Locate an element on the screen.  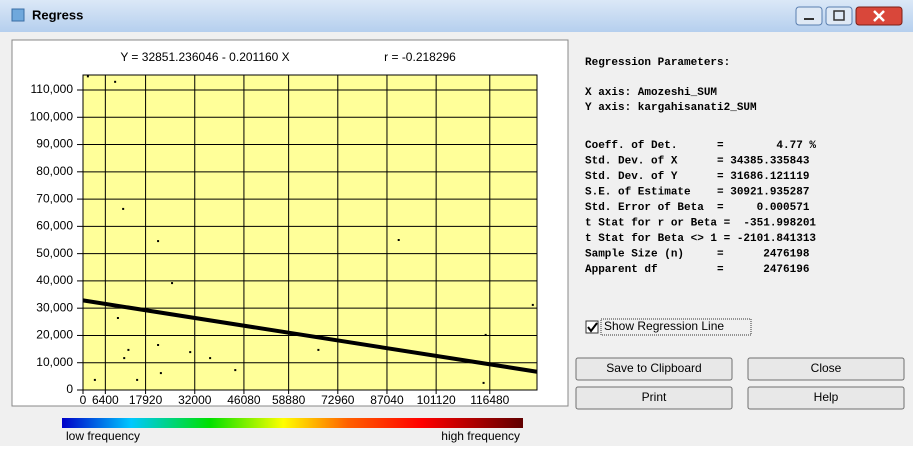
x-tick-label: 0 is located at coordinates (83, 400).